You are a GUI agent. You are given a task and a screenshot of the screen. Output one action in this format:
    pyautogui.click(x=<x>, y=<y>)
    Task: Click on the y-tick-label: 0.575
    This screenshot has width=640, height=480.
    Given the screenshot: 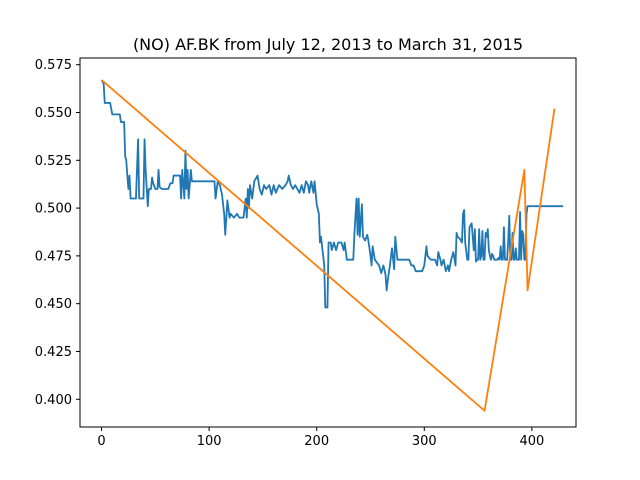 What is the action you would take?
    pyautogui.click(x=53, y=65)
    